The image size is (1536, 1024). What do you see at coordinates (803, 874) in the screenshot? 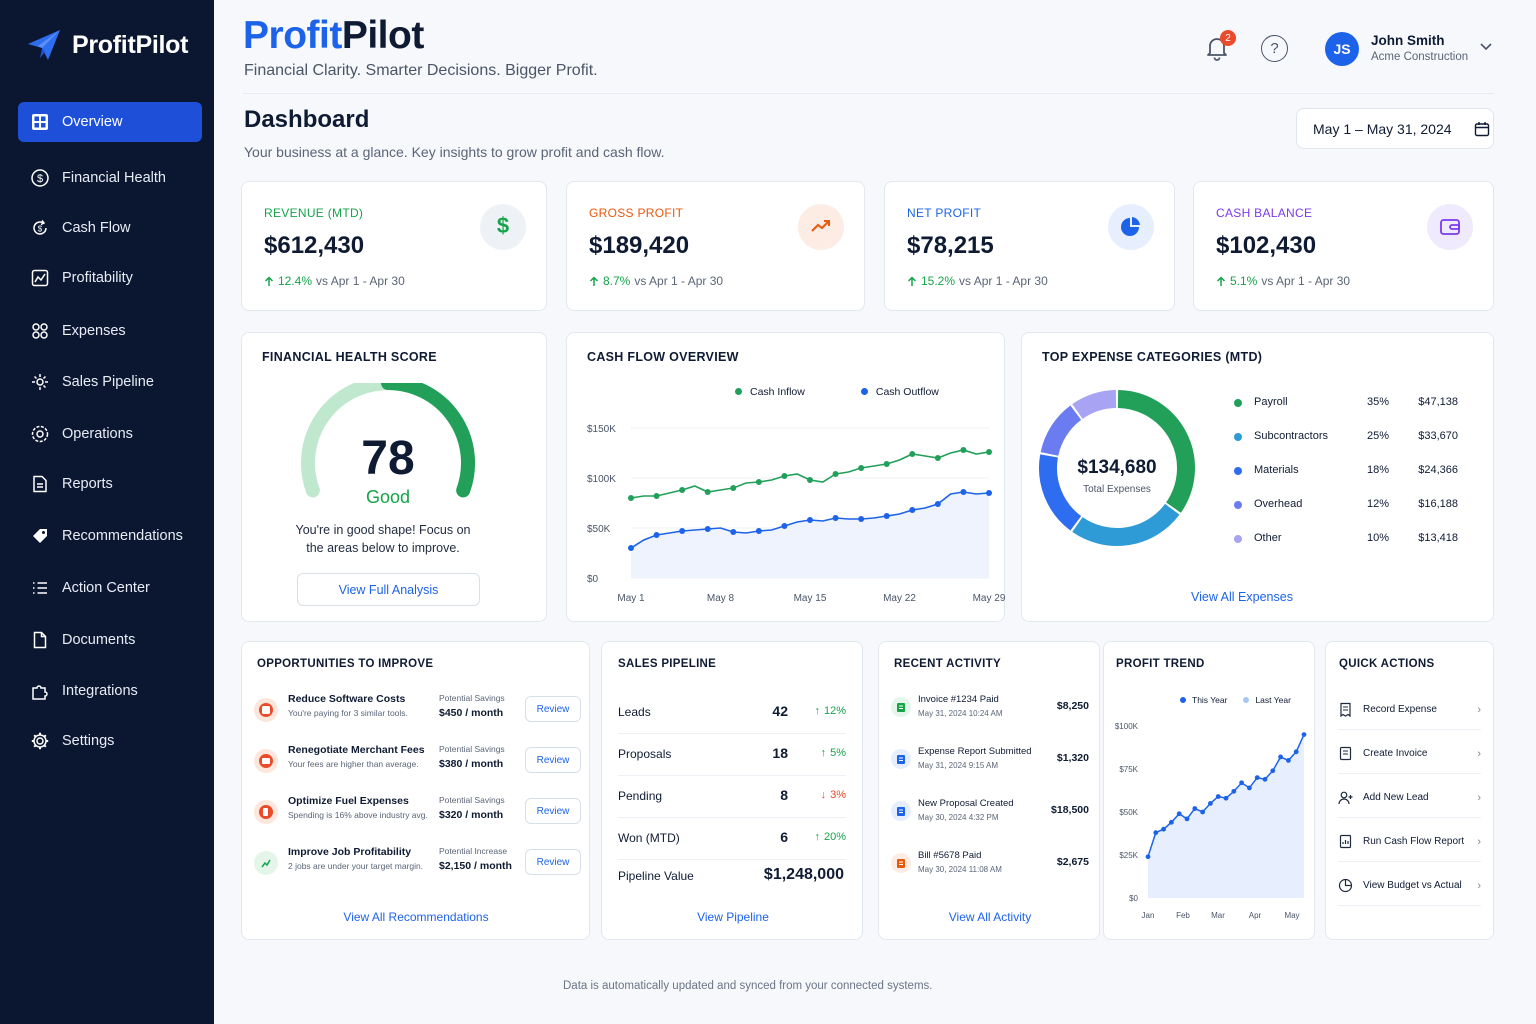
I see `pipeline-value: $1,248,000` at bounding box center [803, 874].